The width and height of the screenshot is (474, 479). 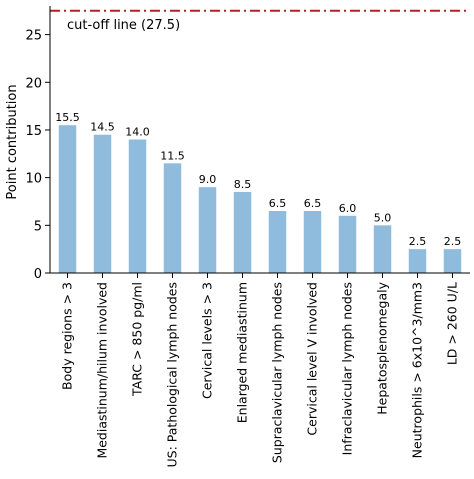 What do you see at coordinates (382, 347) in the screenshot?
I see `x-tick-label: Hepatosplenomegaly` at bounding box center [382, 347].